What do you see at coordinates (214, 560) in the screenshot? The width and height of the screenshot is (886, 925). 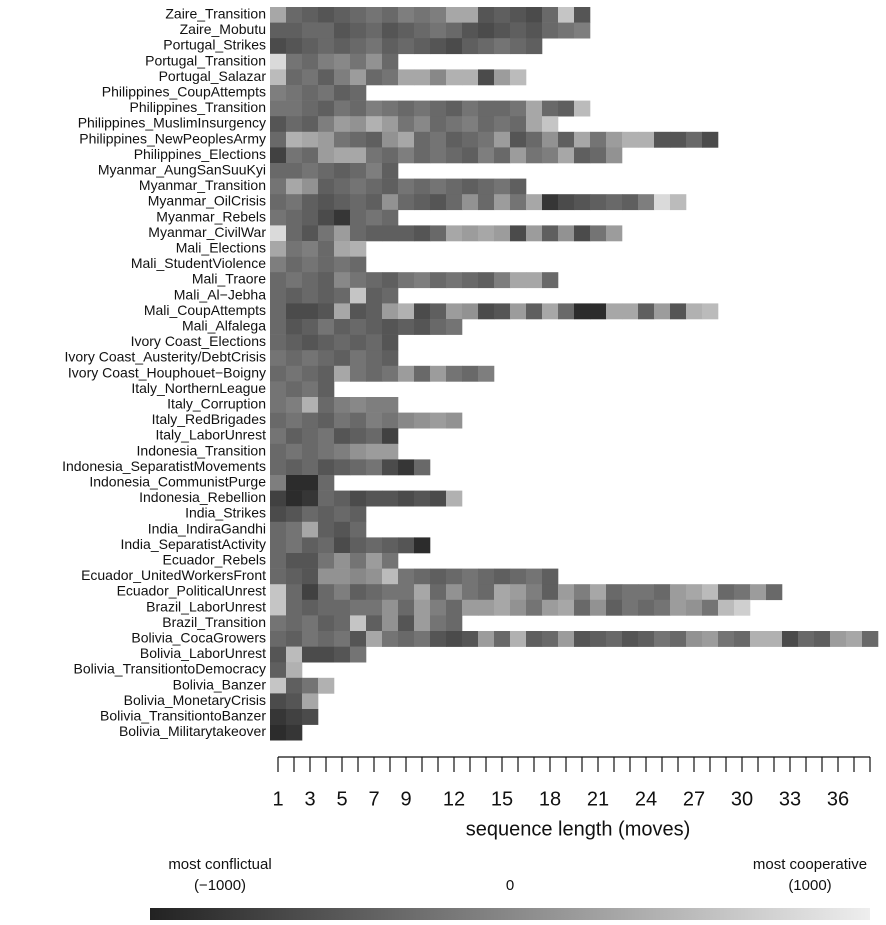 I see `row-label: Ecuador_Rebels` at bounding box center [214, 560].